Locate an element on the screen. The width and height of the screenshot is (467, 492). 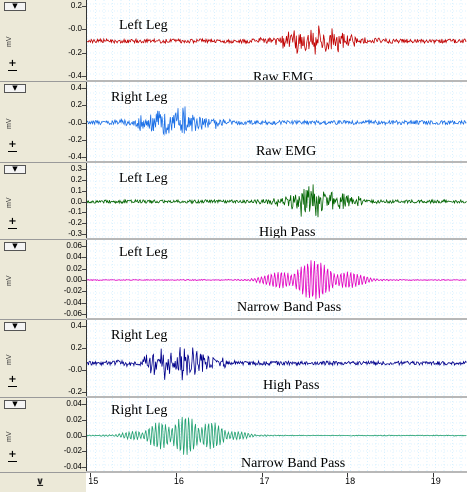
panel-controls: ▼ mV +0.2 -0.0 -0.2 -0.4 is located at coordinates (43, 41).